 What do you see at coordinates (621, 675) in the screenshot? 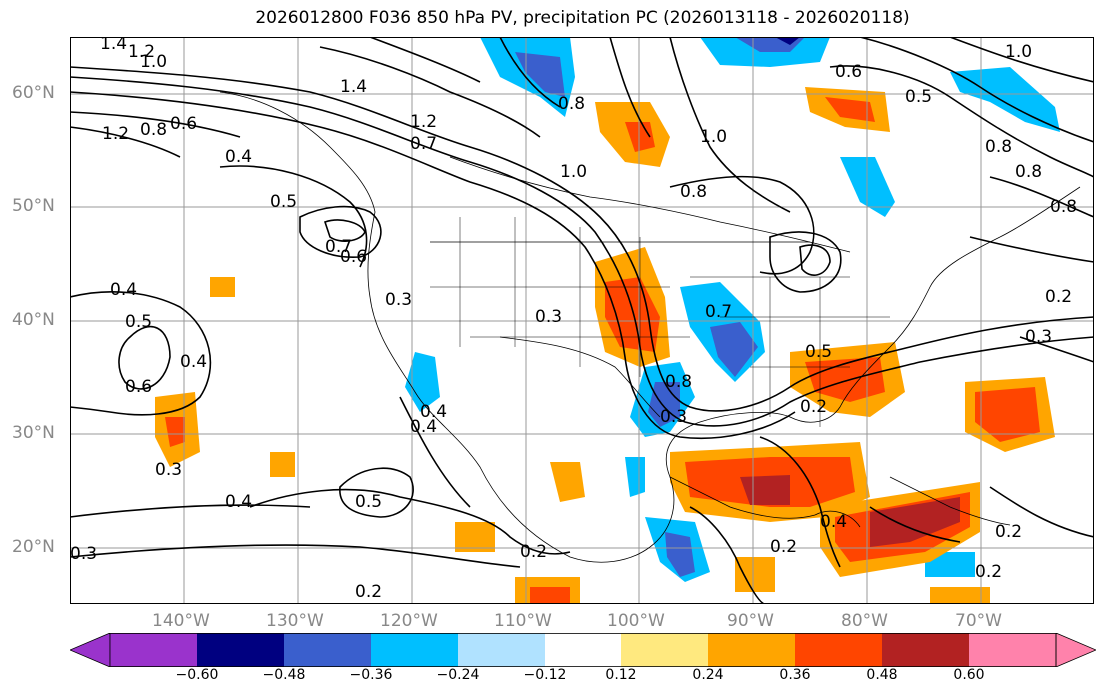
I see `colorbar-tick-label: 0.12` at bounding box center [621, 675].